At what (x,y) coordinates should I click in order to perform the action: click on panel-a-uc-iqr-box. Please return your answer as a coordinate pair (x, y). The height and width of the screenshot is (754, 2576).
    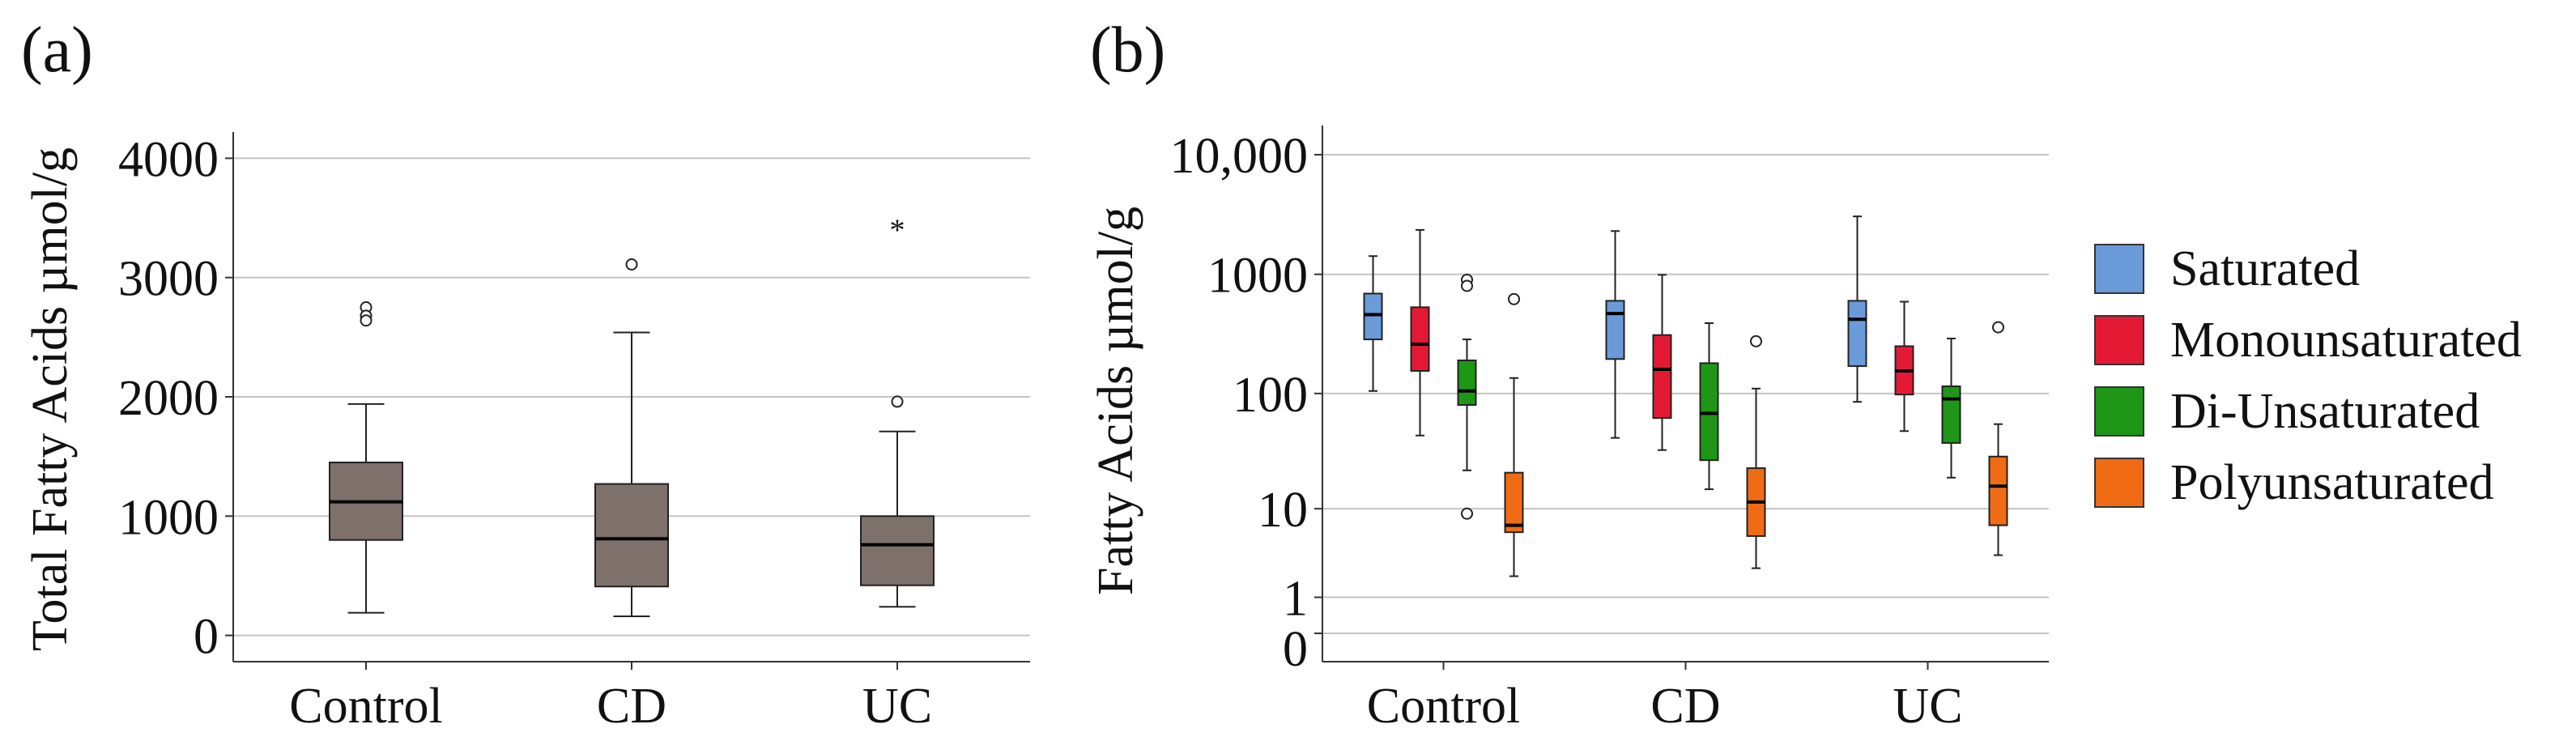
    Looking at the image, I should click on (897, 550).